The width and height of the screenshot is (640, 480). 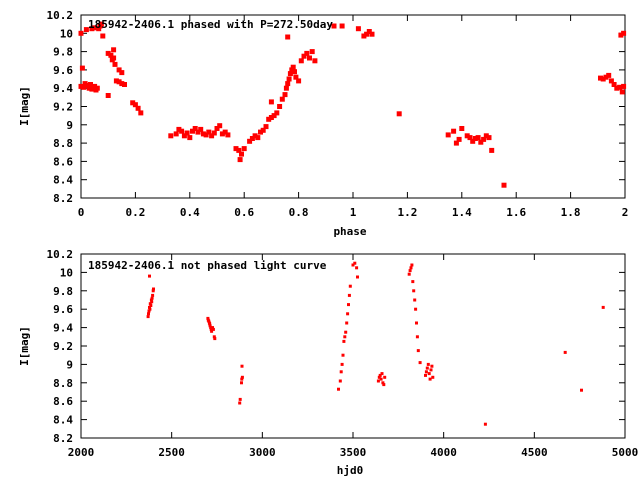 What do you see at coordinates (135, 212) in the screenshot?
I see `x-tick-label: 0.2` at bounding box center [135, 212].